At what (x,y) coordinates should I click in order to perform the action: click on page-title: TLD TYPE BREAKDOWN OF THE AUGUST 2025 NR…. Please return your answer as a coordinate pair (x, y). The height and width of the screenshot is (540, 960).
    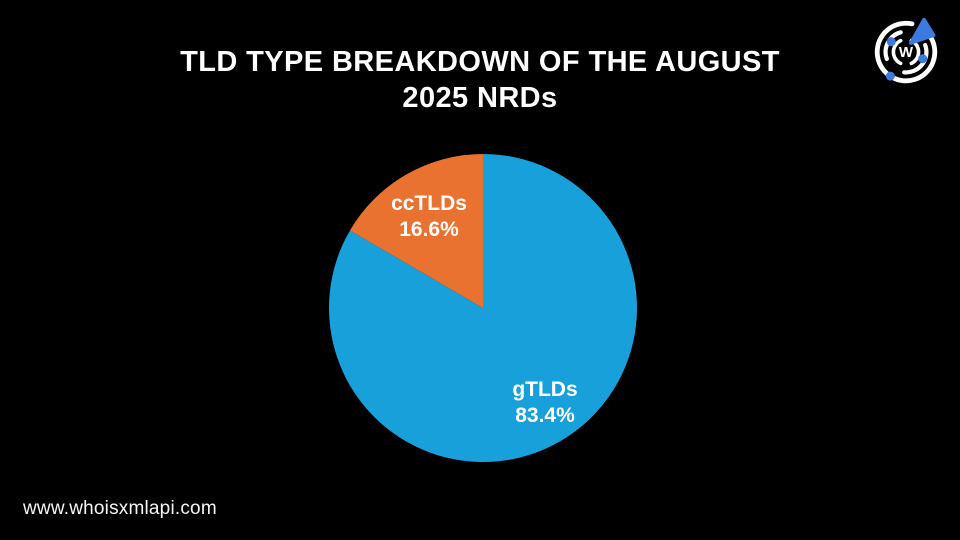
    Looking at the image, I should click on (480, 80).